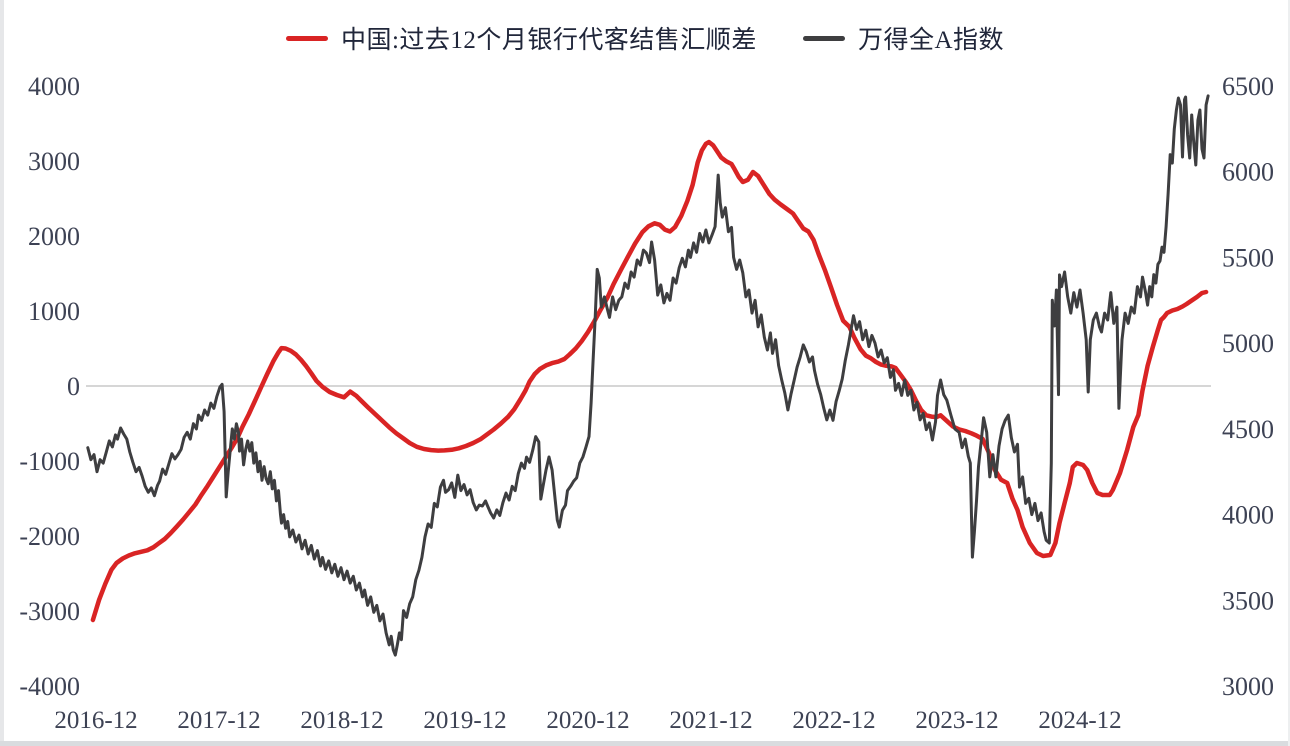 This screenshot has width=1290, height=746. I want to click on x-tick-label: 2022-12, so click(833, 720).